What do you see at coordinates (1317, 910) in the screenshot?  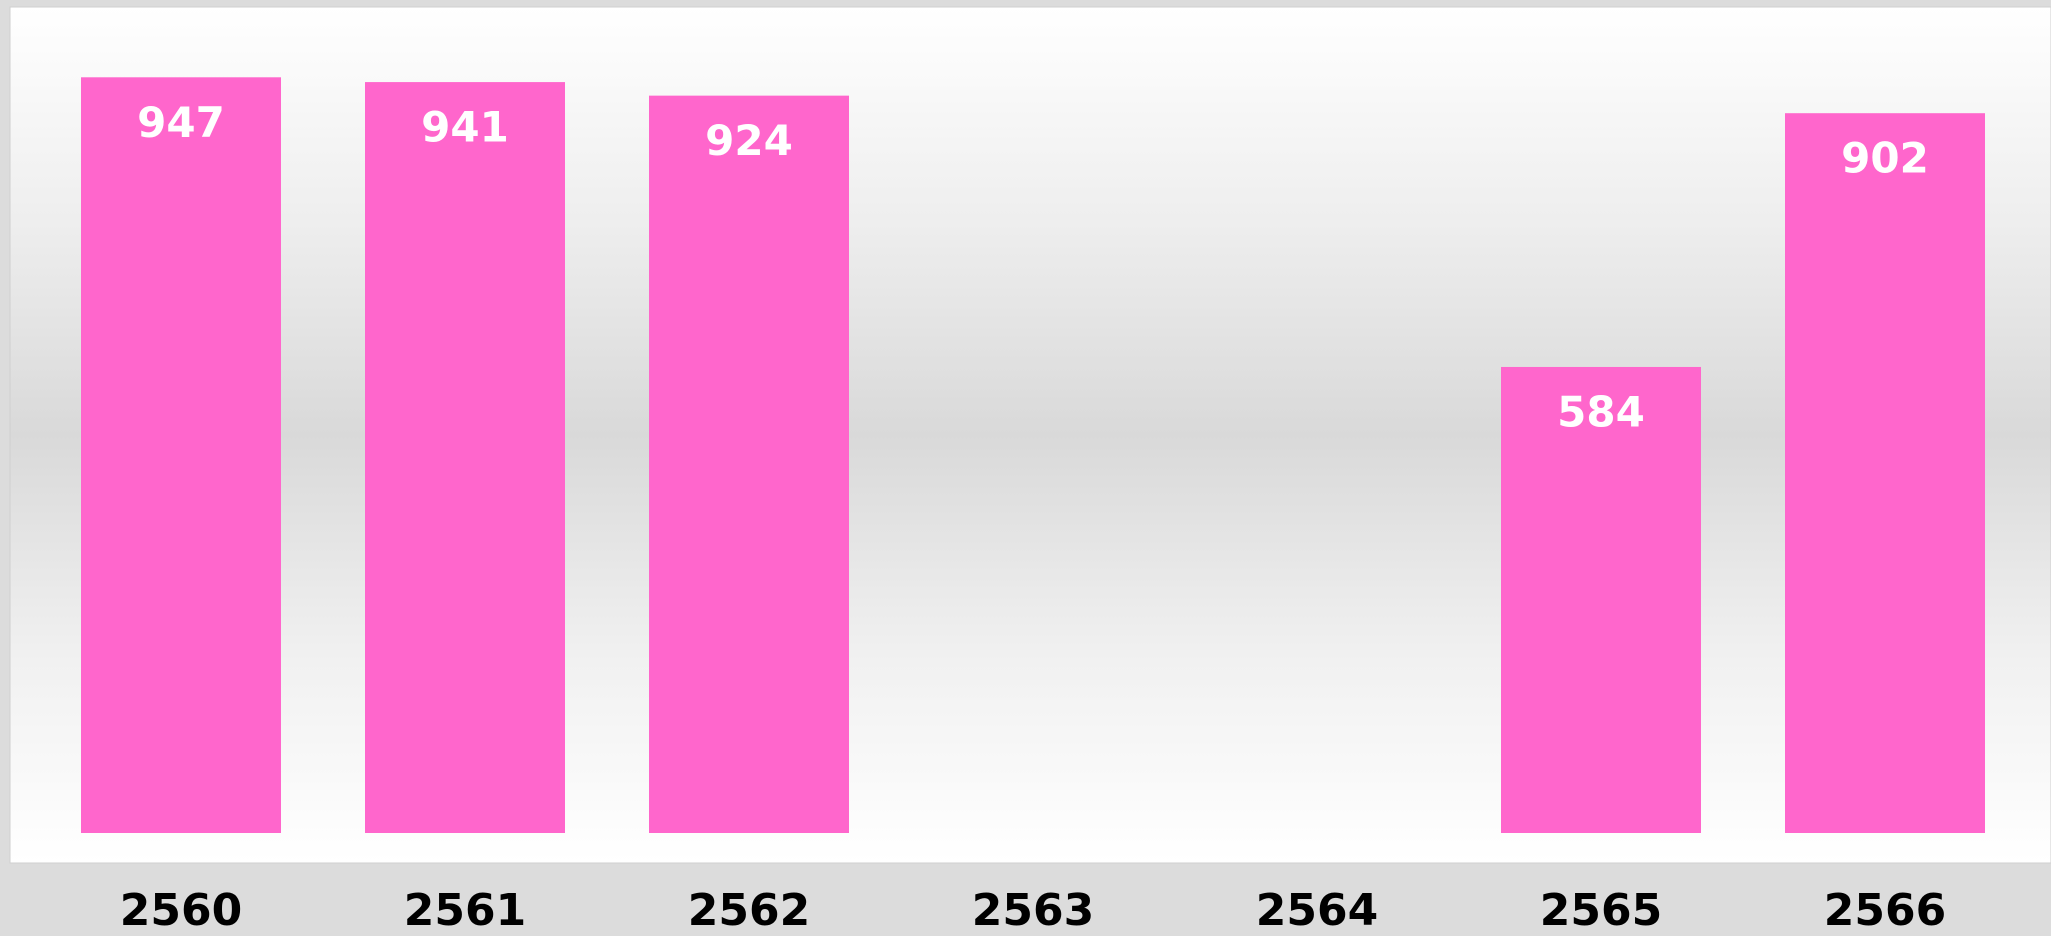 I see `x-tick-label: 2564` at bounding box center [1317, 910].